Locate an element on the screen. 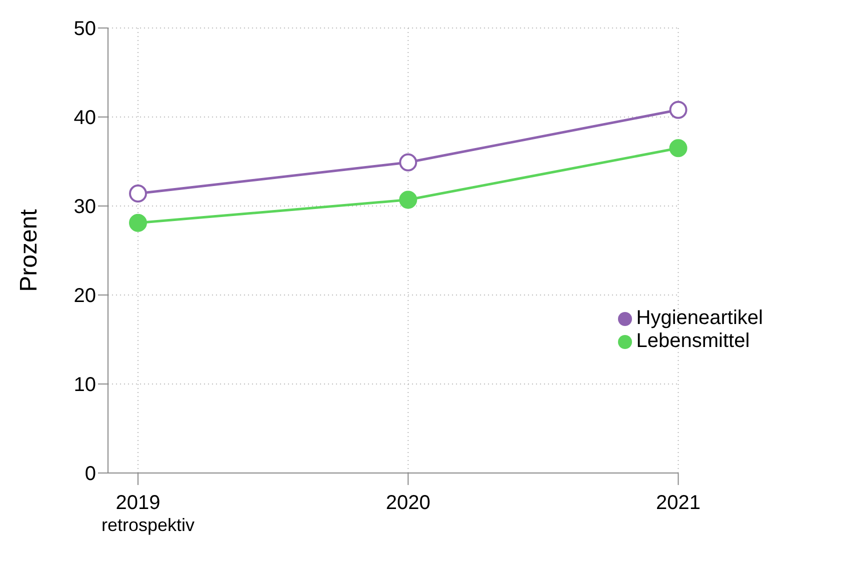  y-tick-label: 50 is located at coordinates (85, 29).